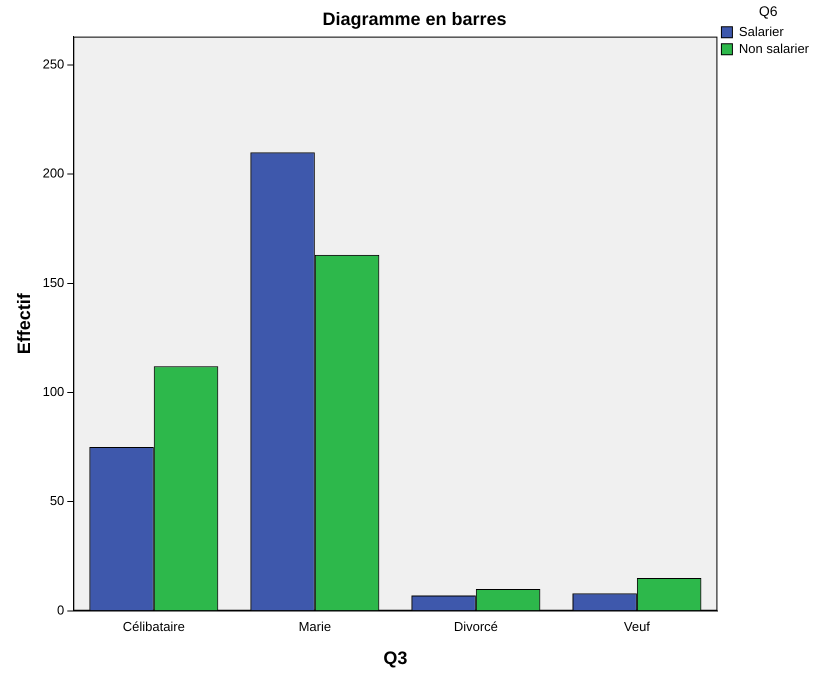 The width and height of the screenshot is (824, 684). Describe the element at coordinates (53, 64) in the screenshot. I see `y-tick-label: 250` at that location.